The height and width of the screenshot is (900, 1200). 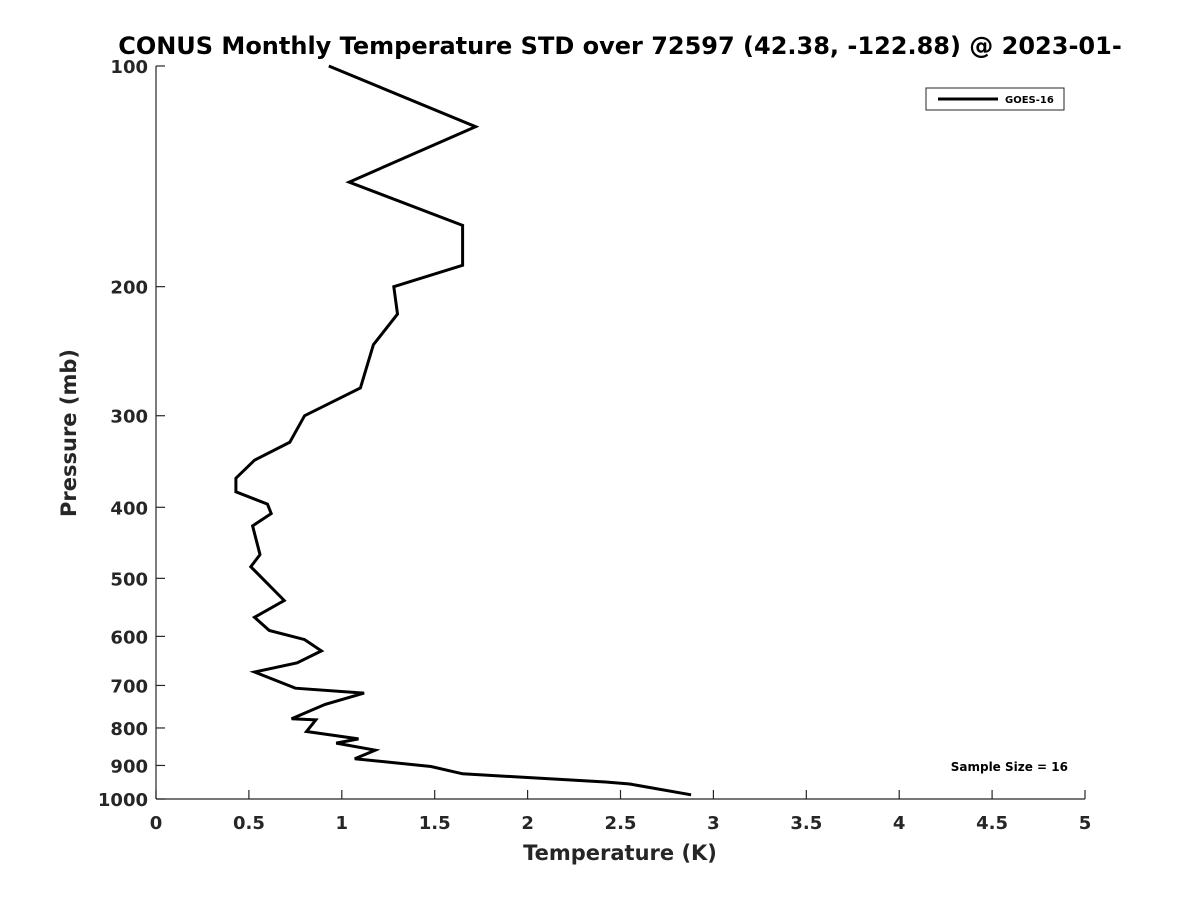 I want to click on y-tick-label: 800, so click(x=129, y=729).